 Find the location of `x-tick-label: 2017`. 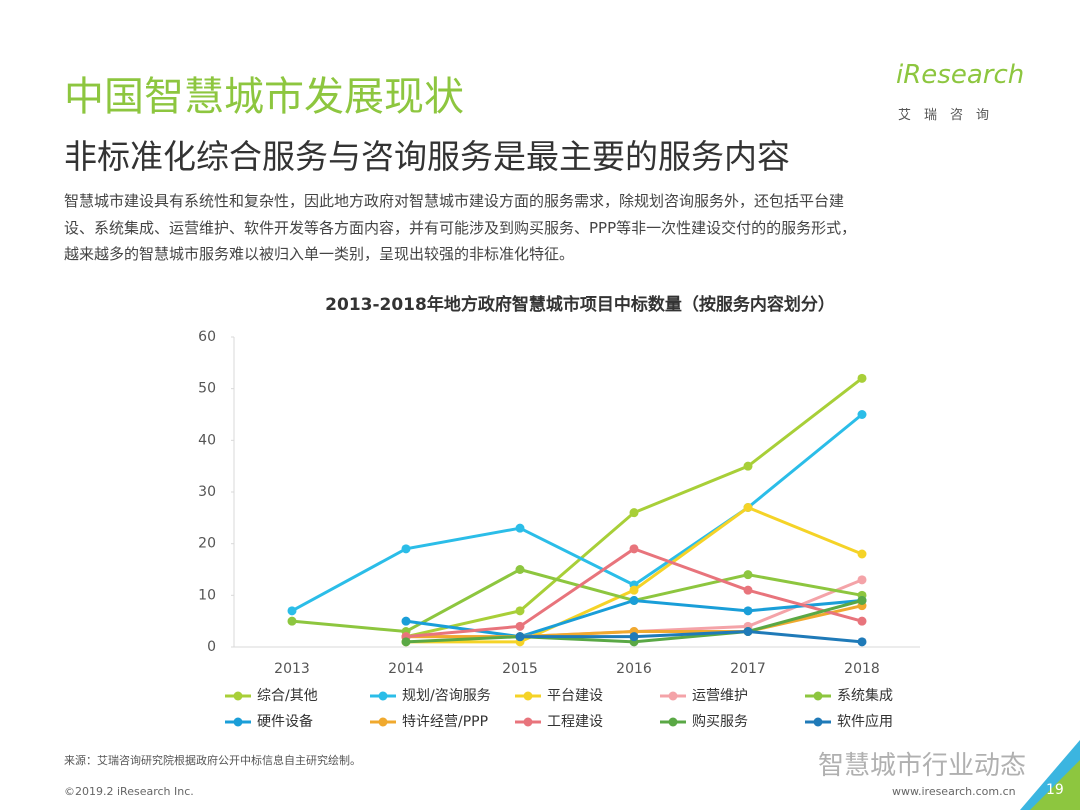

x-tick-label: 2017 is located at coordinates (748, 669).